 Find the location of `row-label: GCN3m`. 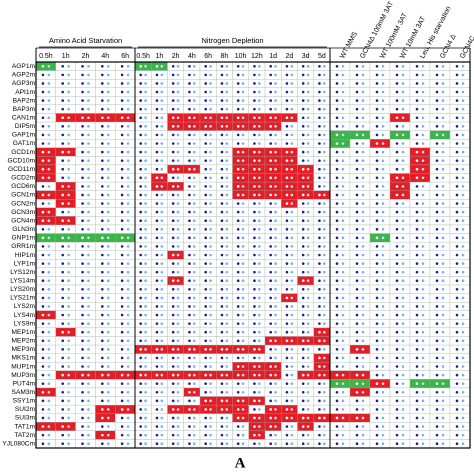

row-label: GCN3m is located at coordinates (23, 212).